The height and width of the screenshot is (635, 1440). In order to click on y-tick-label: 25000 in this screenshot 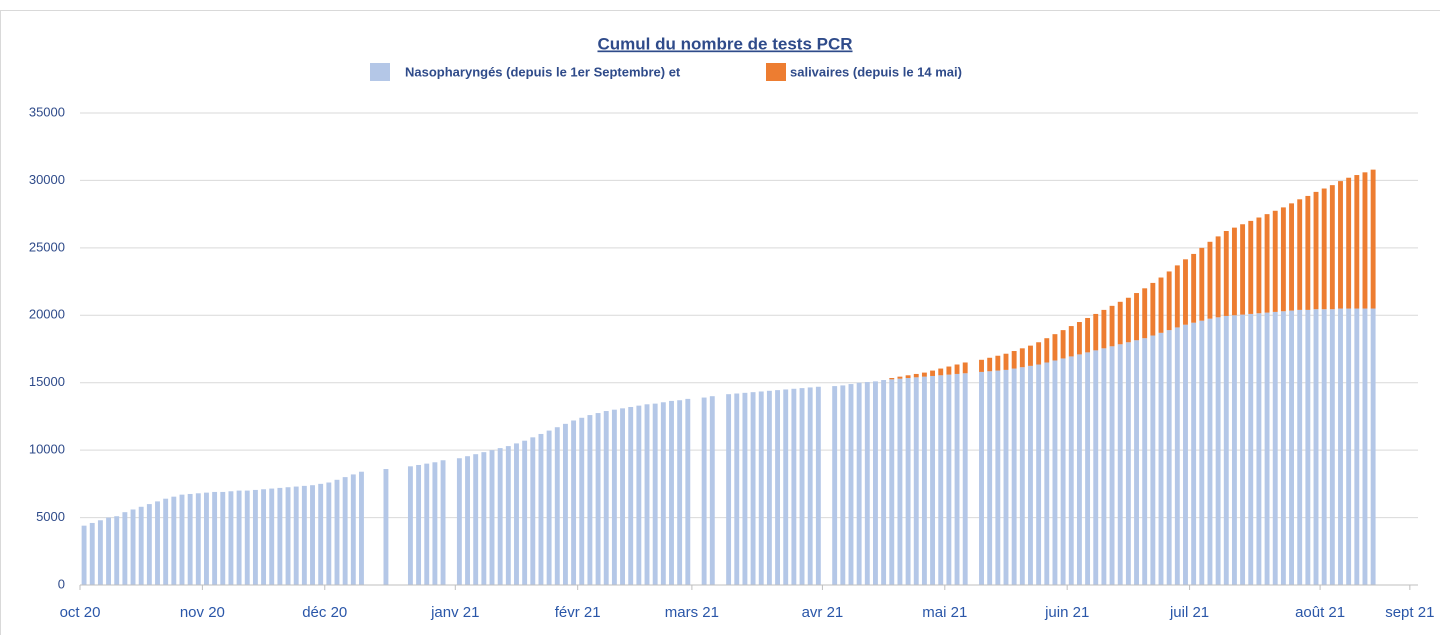, I will do `click(47, 246)`.